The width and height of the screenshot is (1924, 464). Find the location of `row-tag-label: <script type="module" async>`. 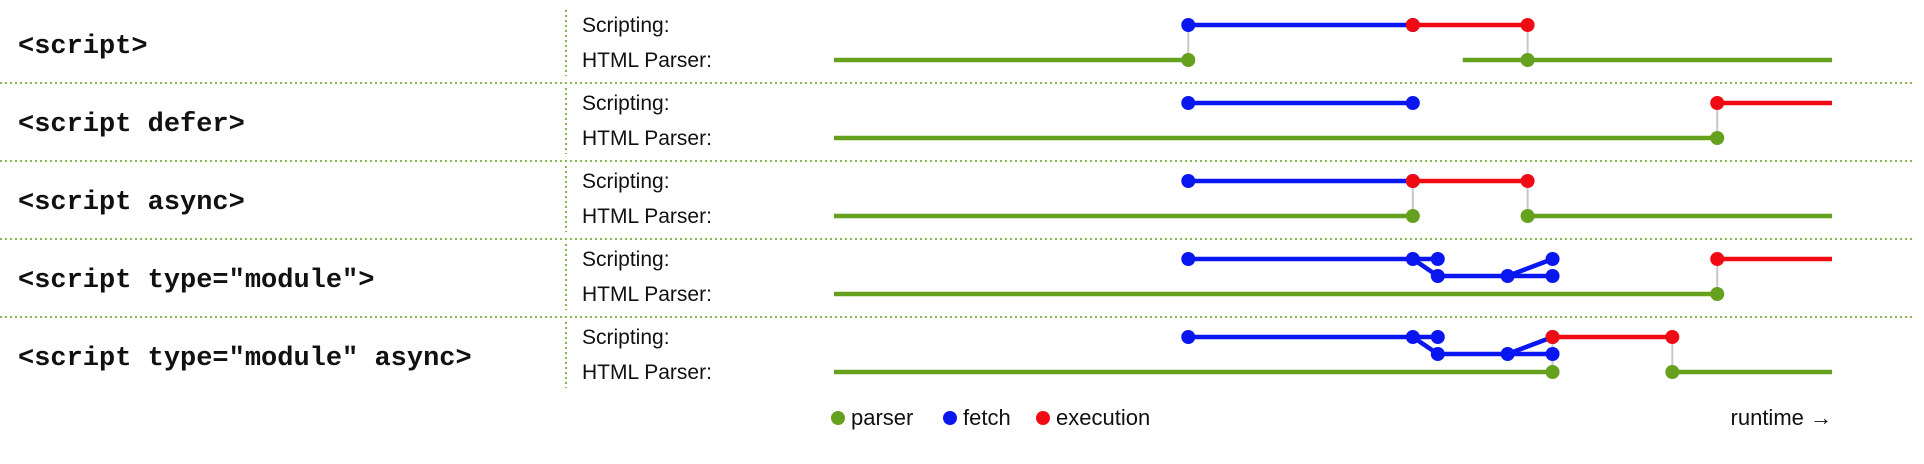

row-tag-label: <script type="module" async> is located at coordinates (245, 359).